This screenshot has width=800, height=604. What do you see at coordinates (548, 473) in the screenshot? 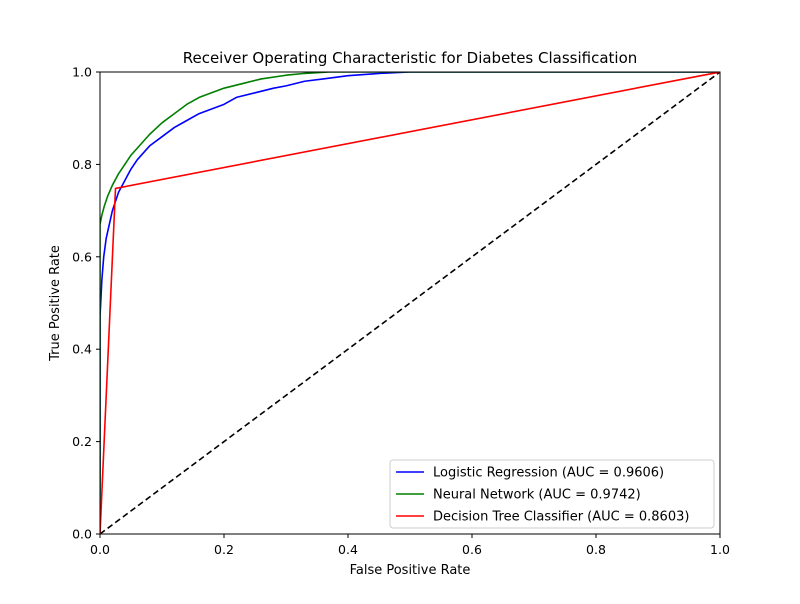
I see `legend-label-0: Logistic Regression (AUC = 0.9606)` at bounding box center [548, 473].